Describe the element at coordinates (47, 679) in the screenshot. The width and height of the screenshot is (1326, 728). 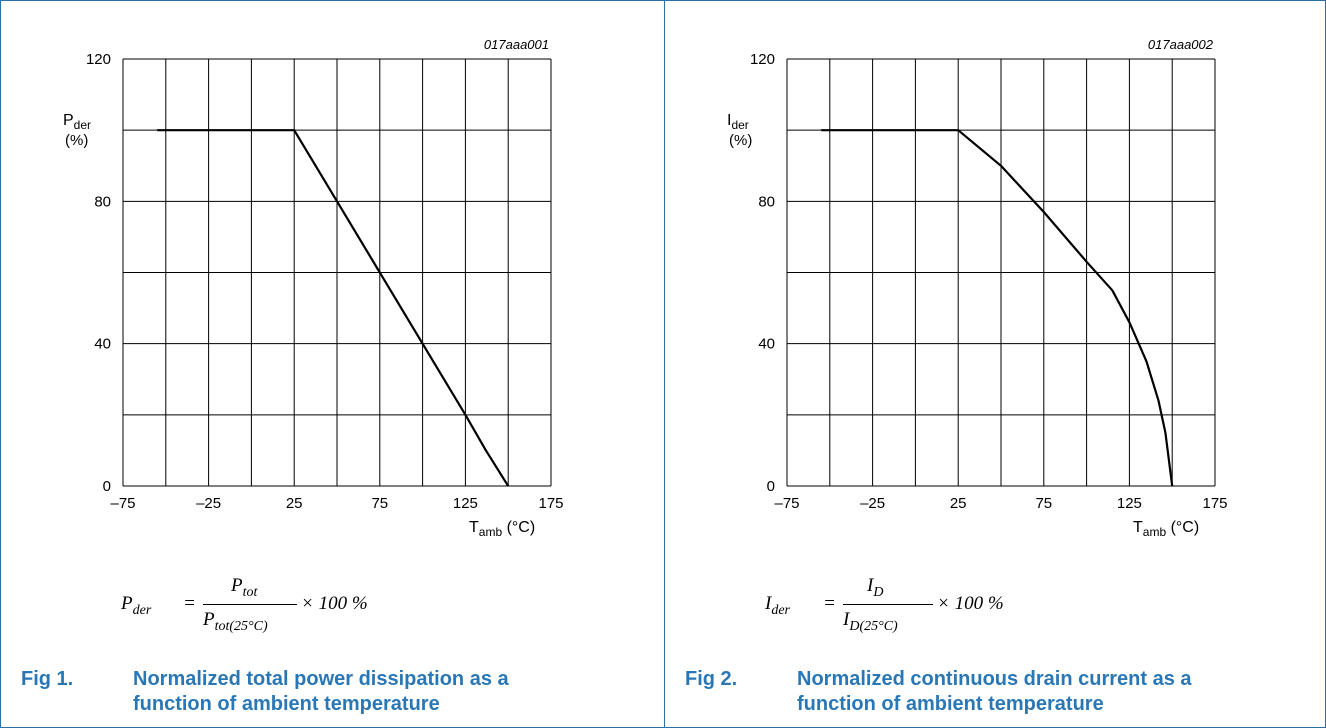
I see `figure-caption-1-number: Fig 1.` at that location.